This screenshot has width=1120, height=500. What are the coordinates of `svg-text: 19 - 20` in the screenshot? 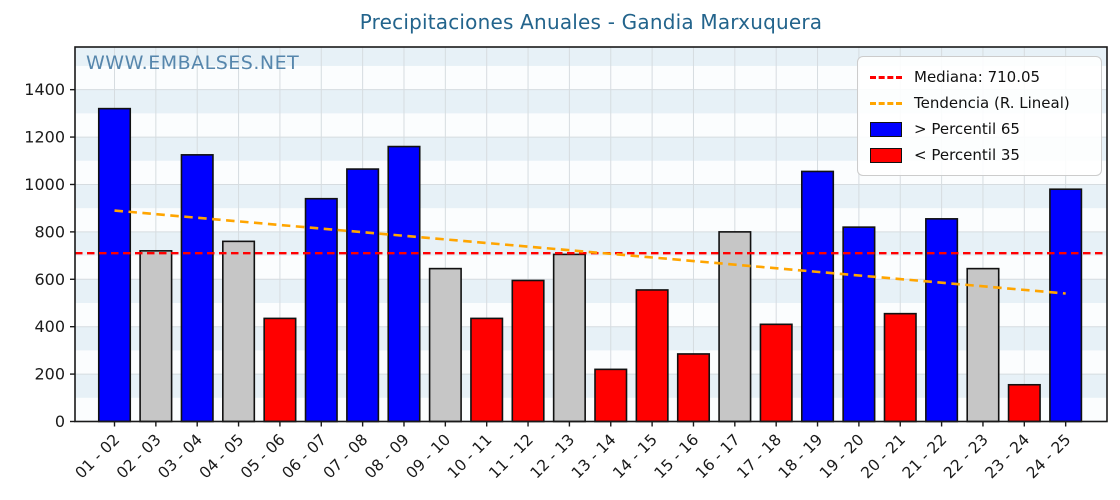 It's located at (842, 457).